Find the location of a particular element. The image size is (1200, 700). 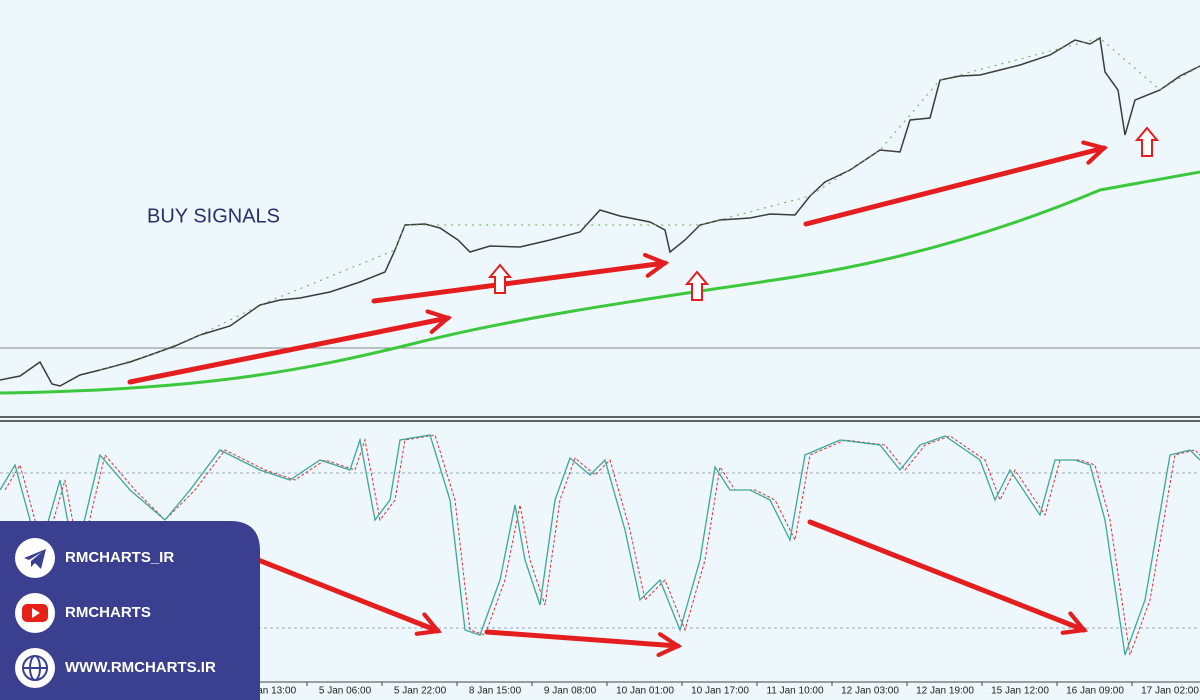

social-label: WWW.RMCHARTS.IR is located at coordinates (140, 667).